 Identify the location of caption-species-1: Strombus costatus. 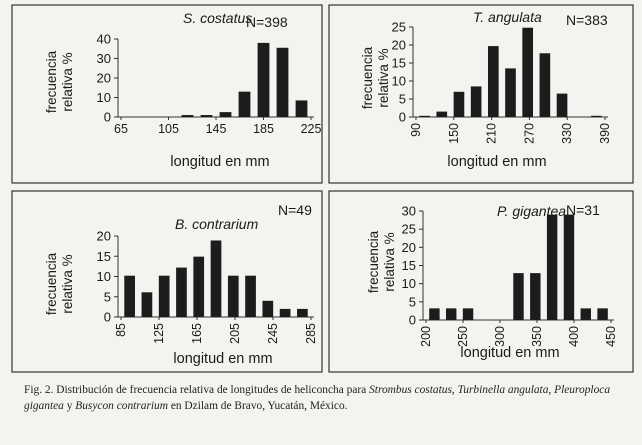
(410, 390).